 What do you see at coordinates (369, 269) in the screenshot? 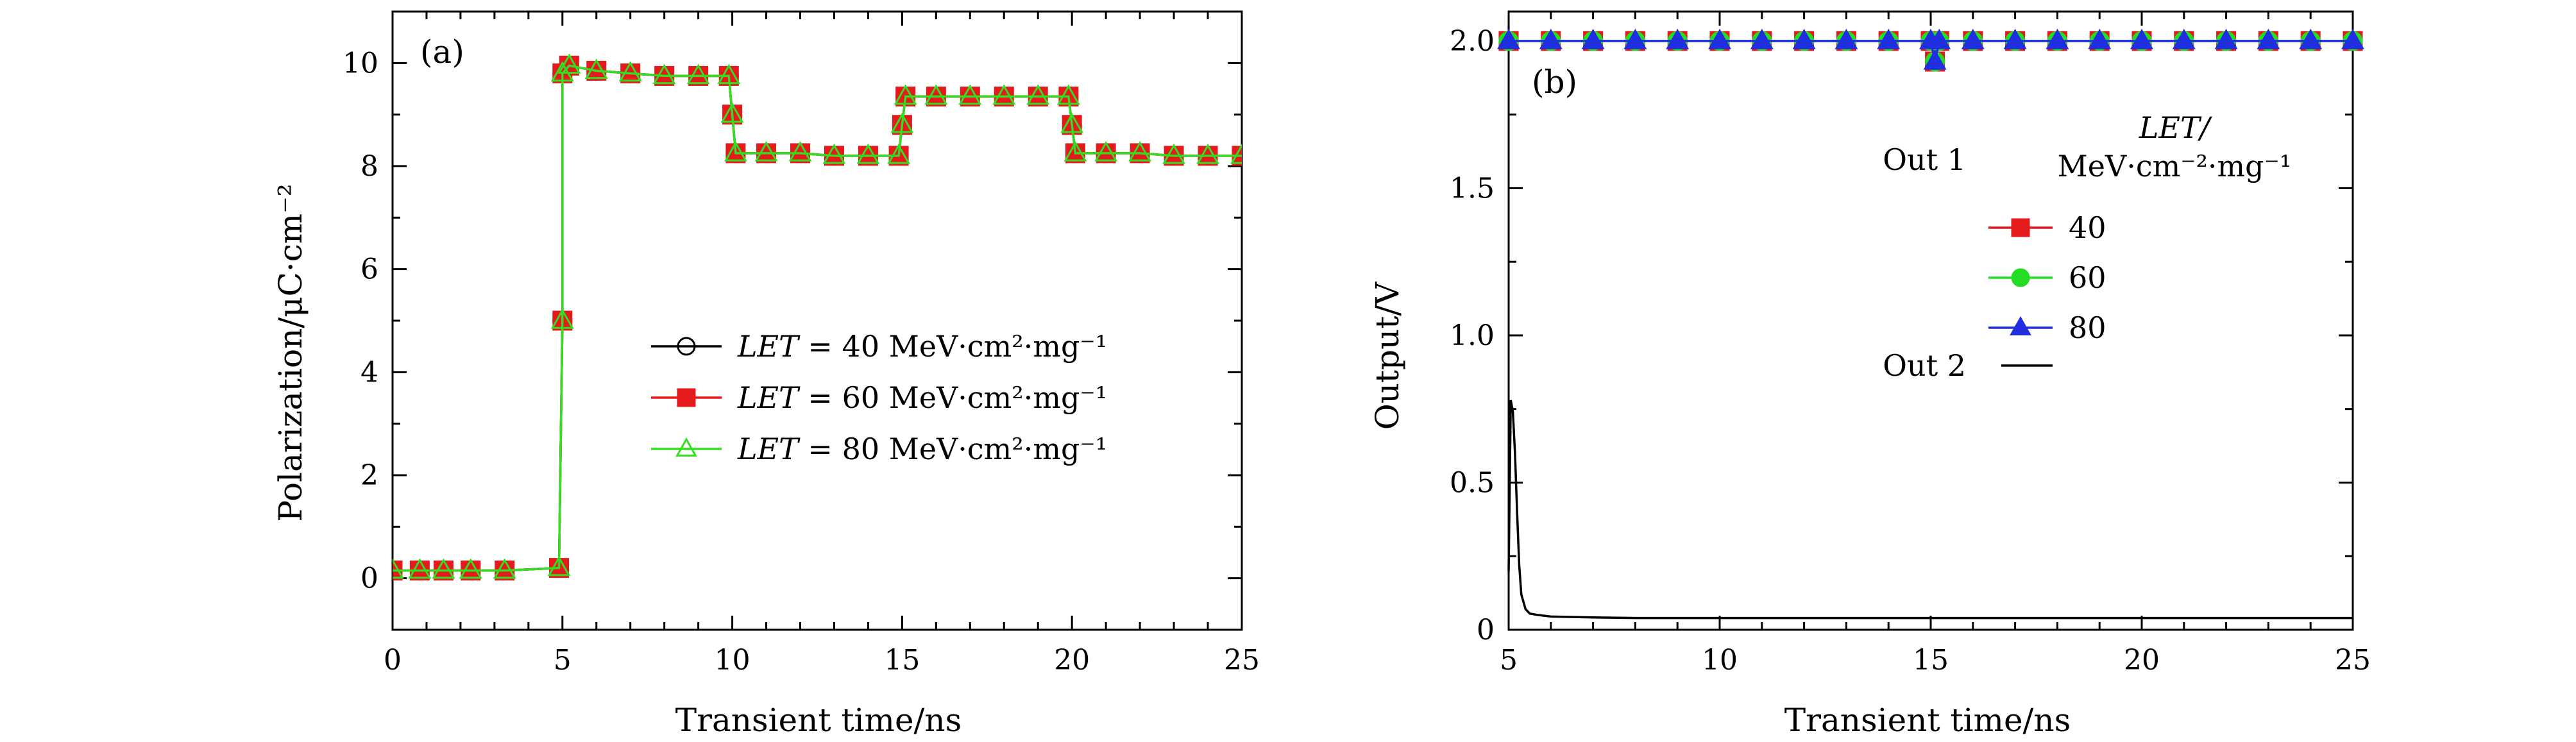
I see `panel-a-y-tick-label: 6` at bounding box center [369, 269].